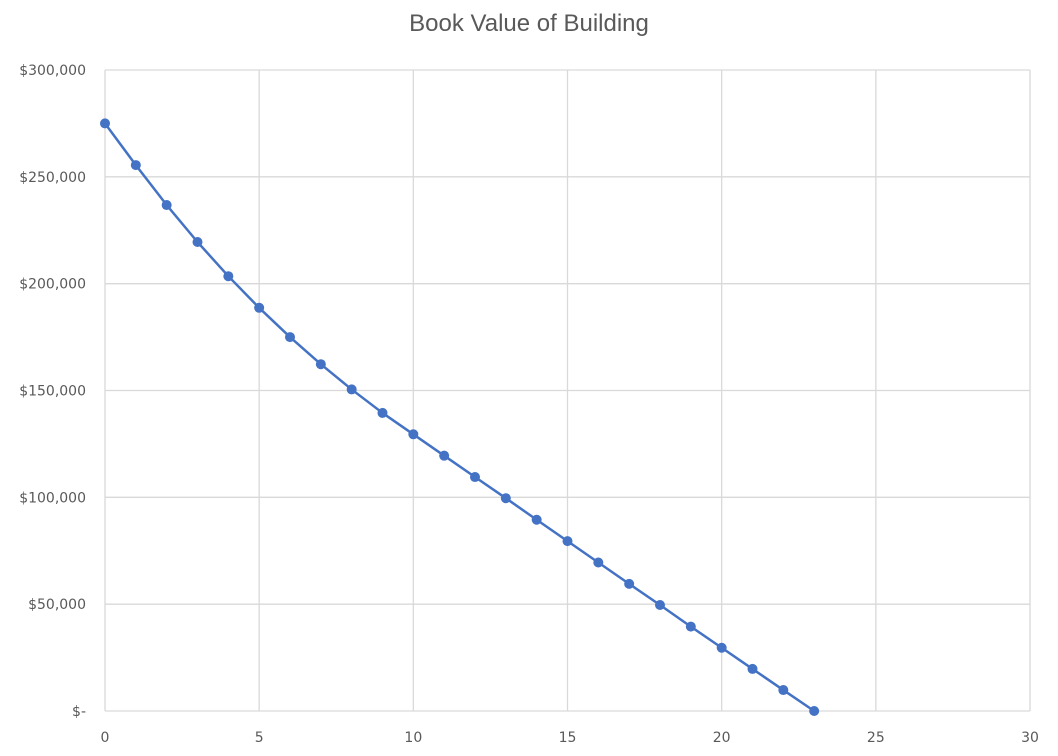 Image resolution: width=1058 pixels, height=756 pixels. I want to click on x-tick-label: 5, so click(259, 738).